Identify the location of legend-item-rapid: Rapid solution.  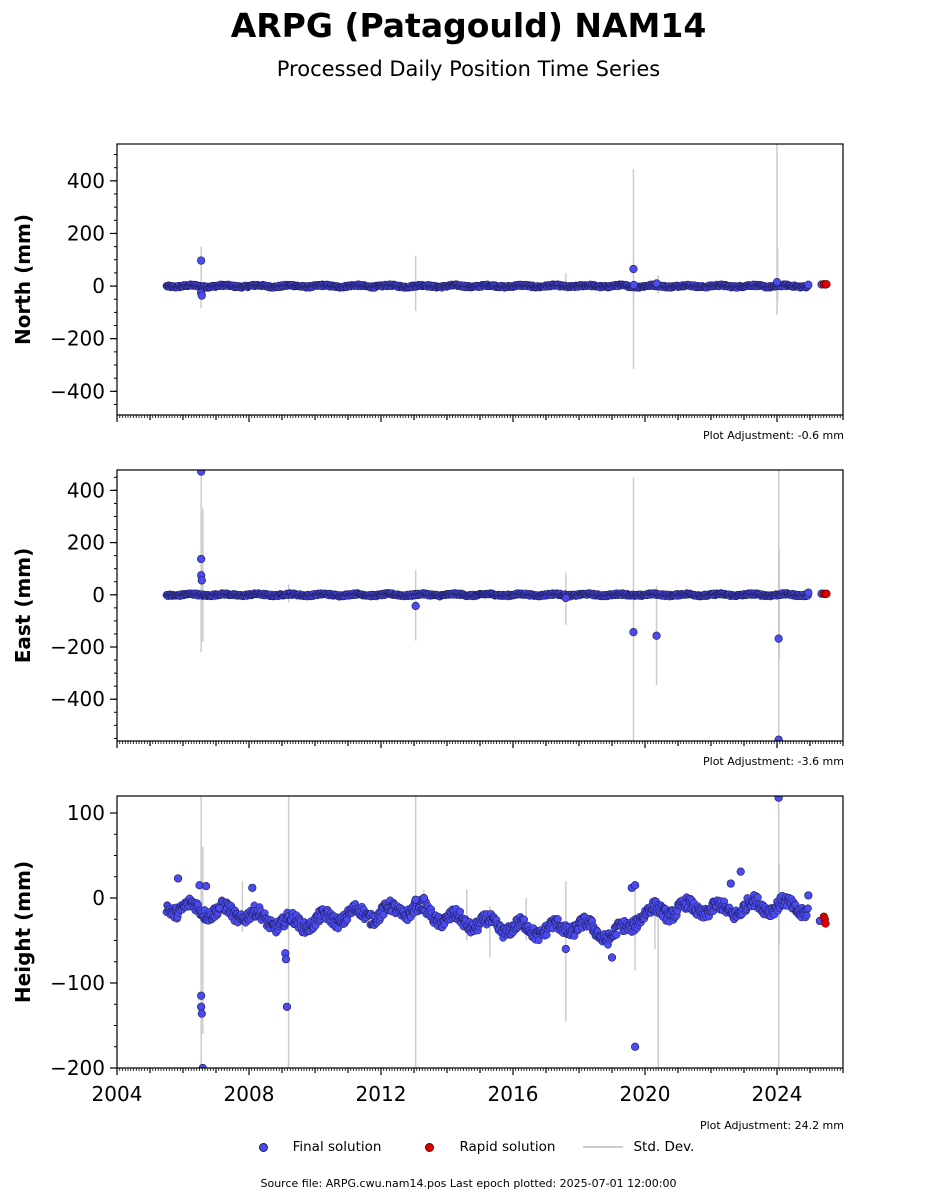
(482, 1147).